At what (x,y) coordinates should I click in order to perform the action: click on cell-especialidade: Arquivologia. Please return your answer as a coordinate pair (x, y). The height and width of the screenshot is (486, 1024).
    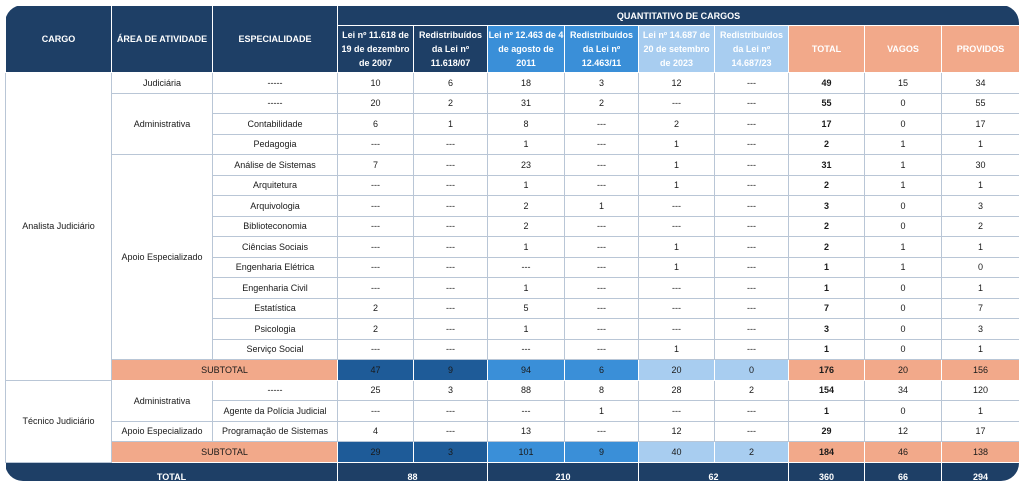
    Looking at the image, I should click on (275, 206).